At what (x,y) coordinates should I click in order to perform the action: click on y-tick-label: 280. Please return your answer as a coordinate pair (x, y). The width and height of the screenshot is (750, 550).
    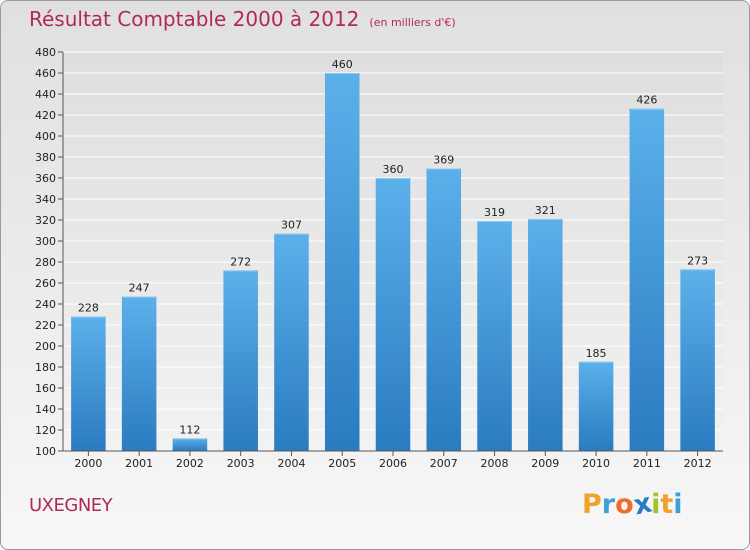
    Looking at the image, I should click on (45, 262).